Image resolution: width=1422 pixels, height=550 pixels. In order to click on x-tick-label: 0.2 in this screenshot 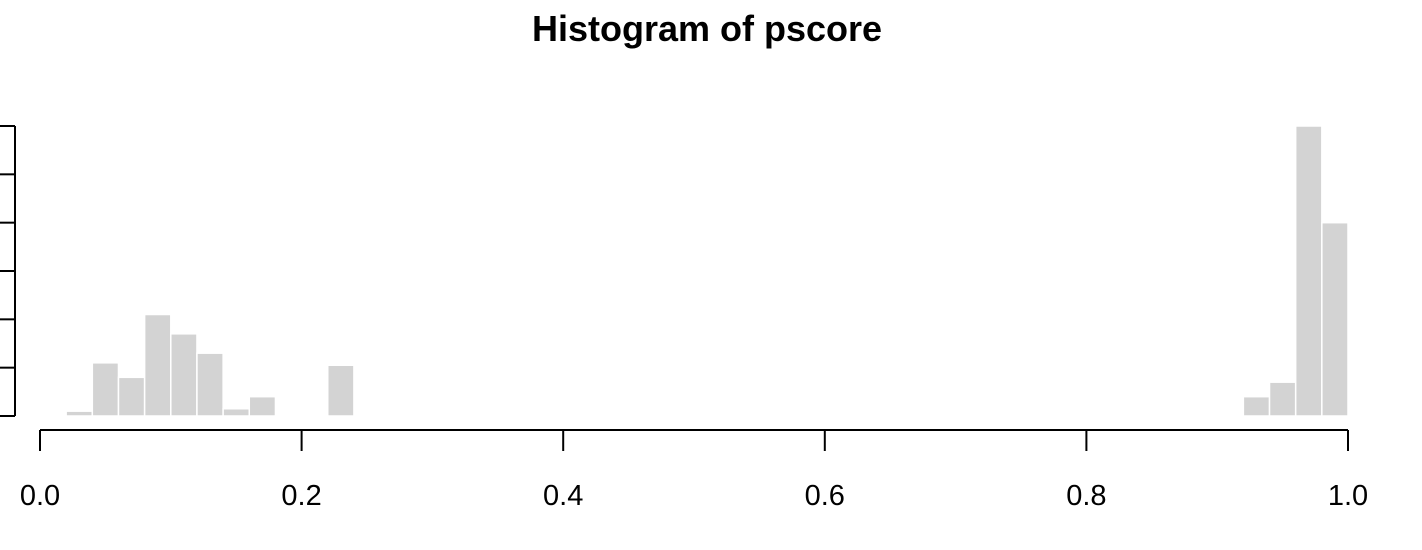, I will do `click(301, 496)`.